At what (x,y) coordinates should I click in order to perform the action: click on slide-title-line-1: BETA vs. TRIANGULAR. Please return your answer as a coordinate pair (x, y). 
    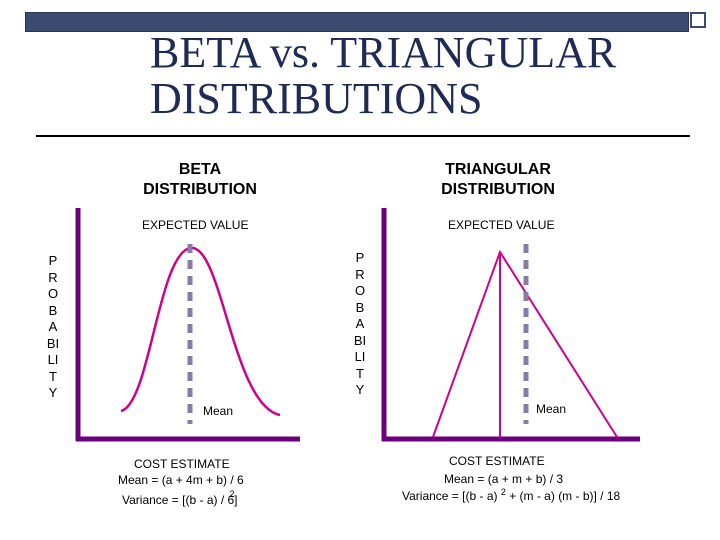
    Looking at the image, I should click on (383, 52).